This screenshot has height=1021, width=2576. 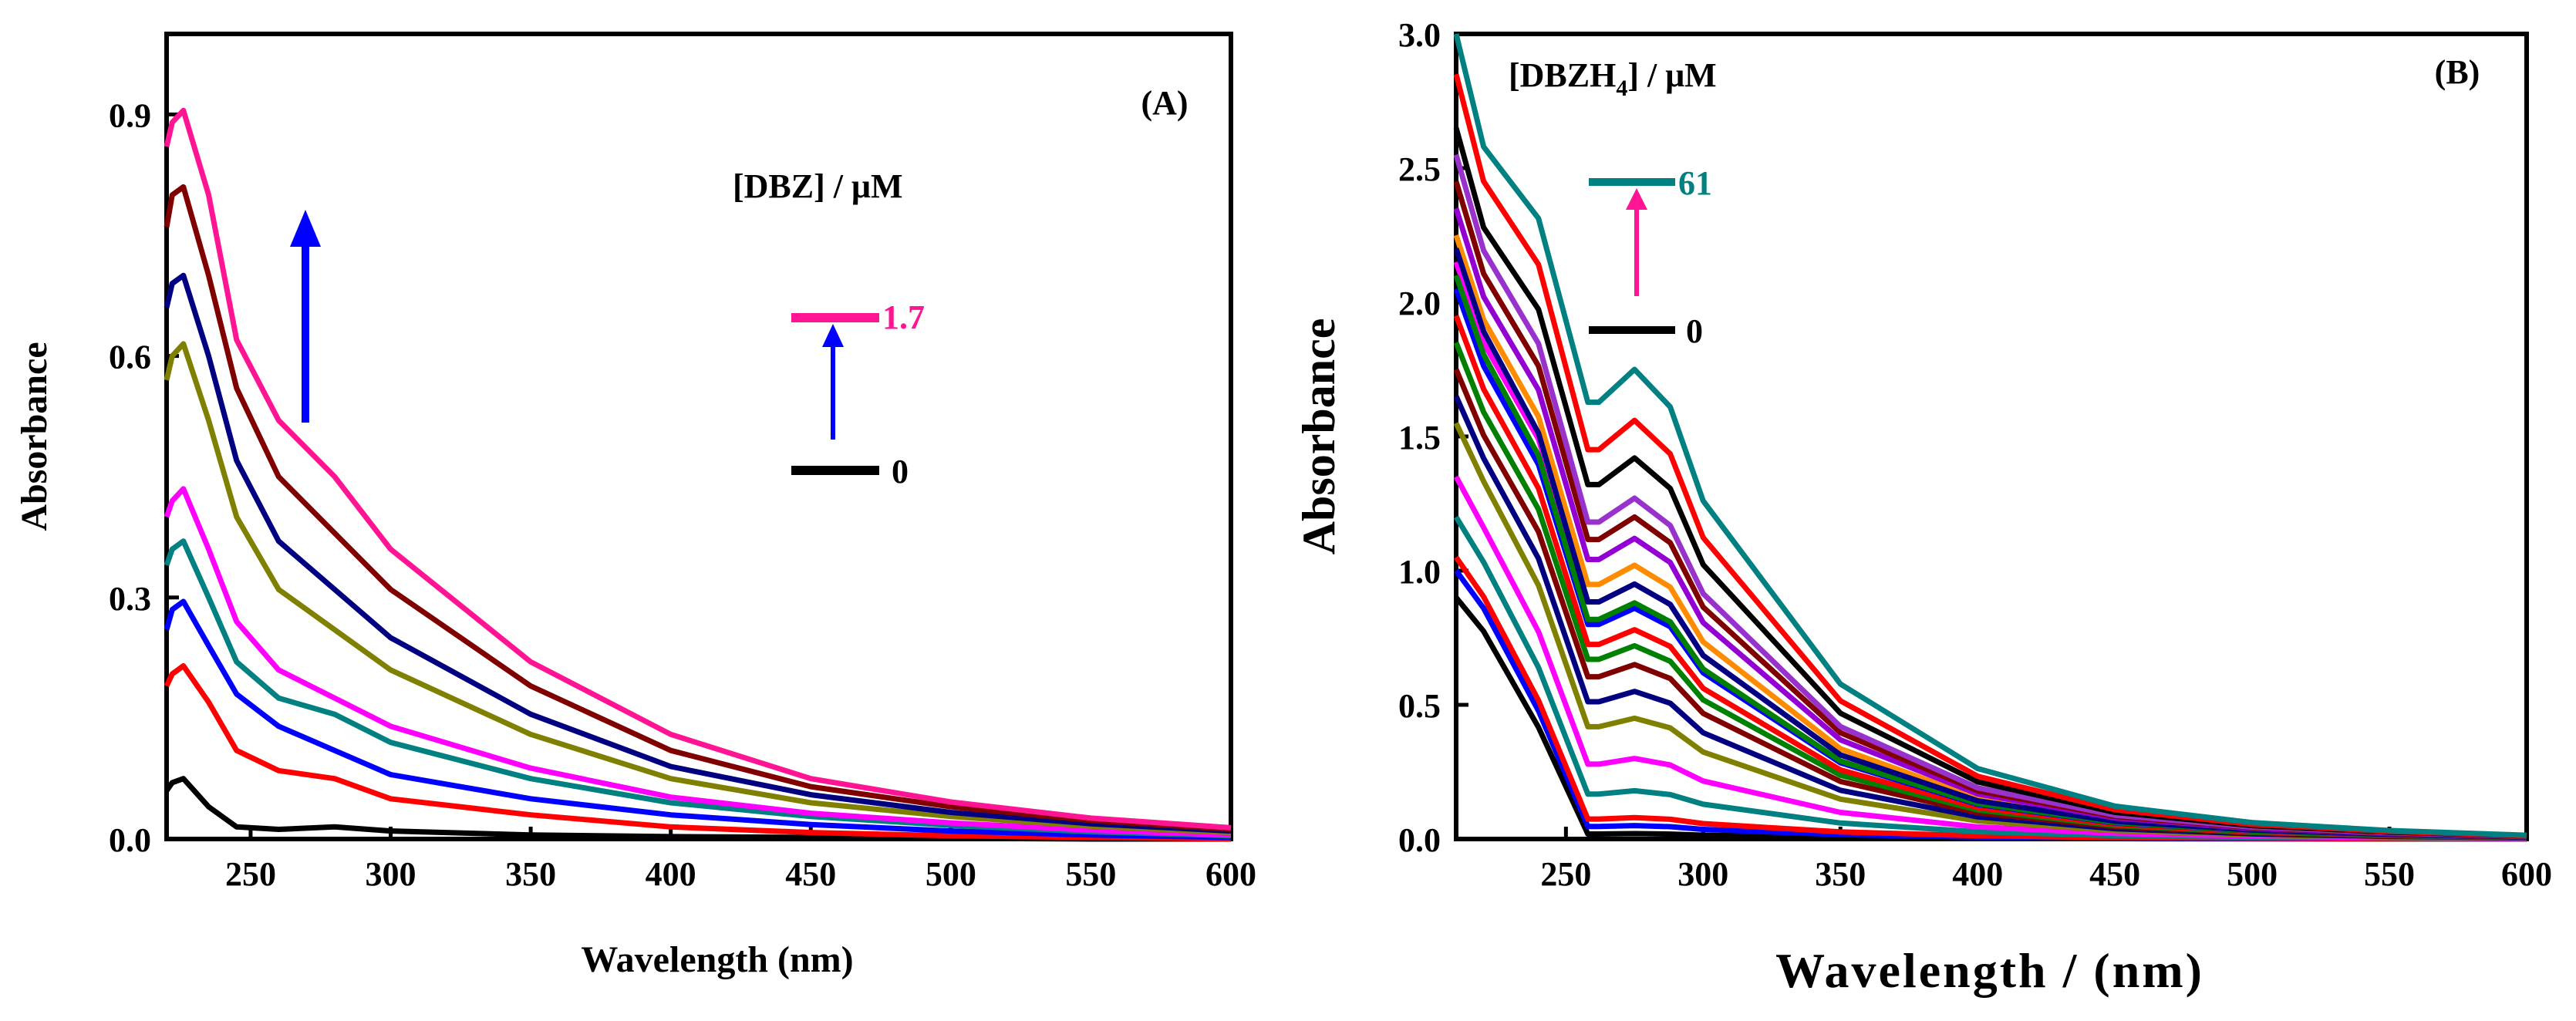 What do you see at coordinates (1419, 572) in the screenshot?
I see `panel-b-ytick-label: 1.0` at bounding box center [1419, 572].